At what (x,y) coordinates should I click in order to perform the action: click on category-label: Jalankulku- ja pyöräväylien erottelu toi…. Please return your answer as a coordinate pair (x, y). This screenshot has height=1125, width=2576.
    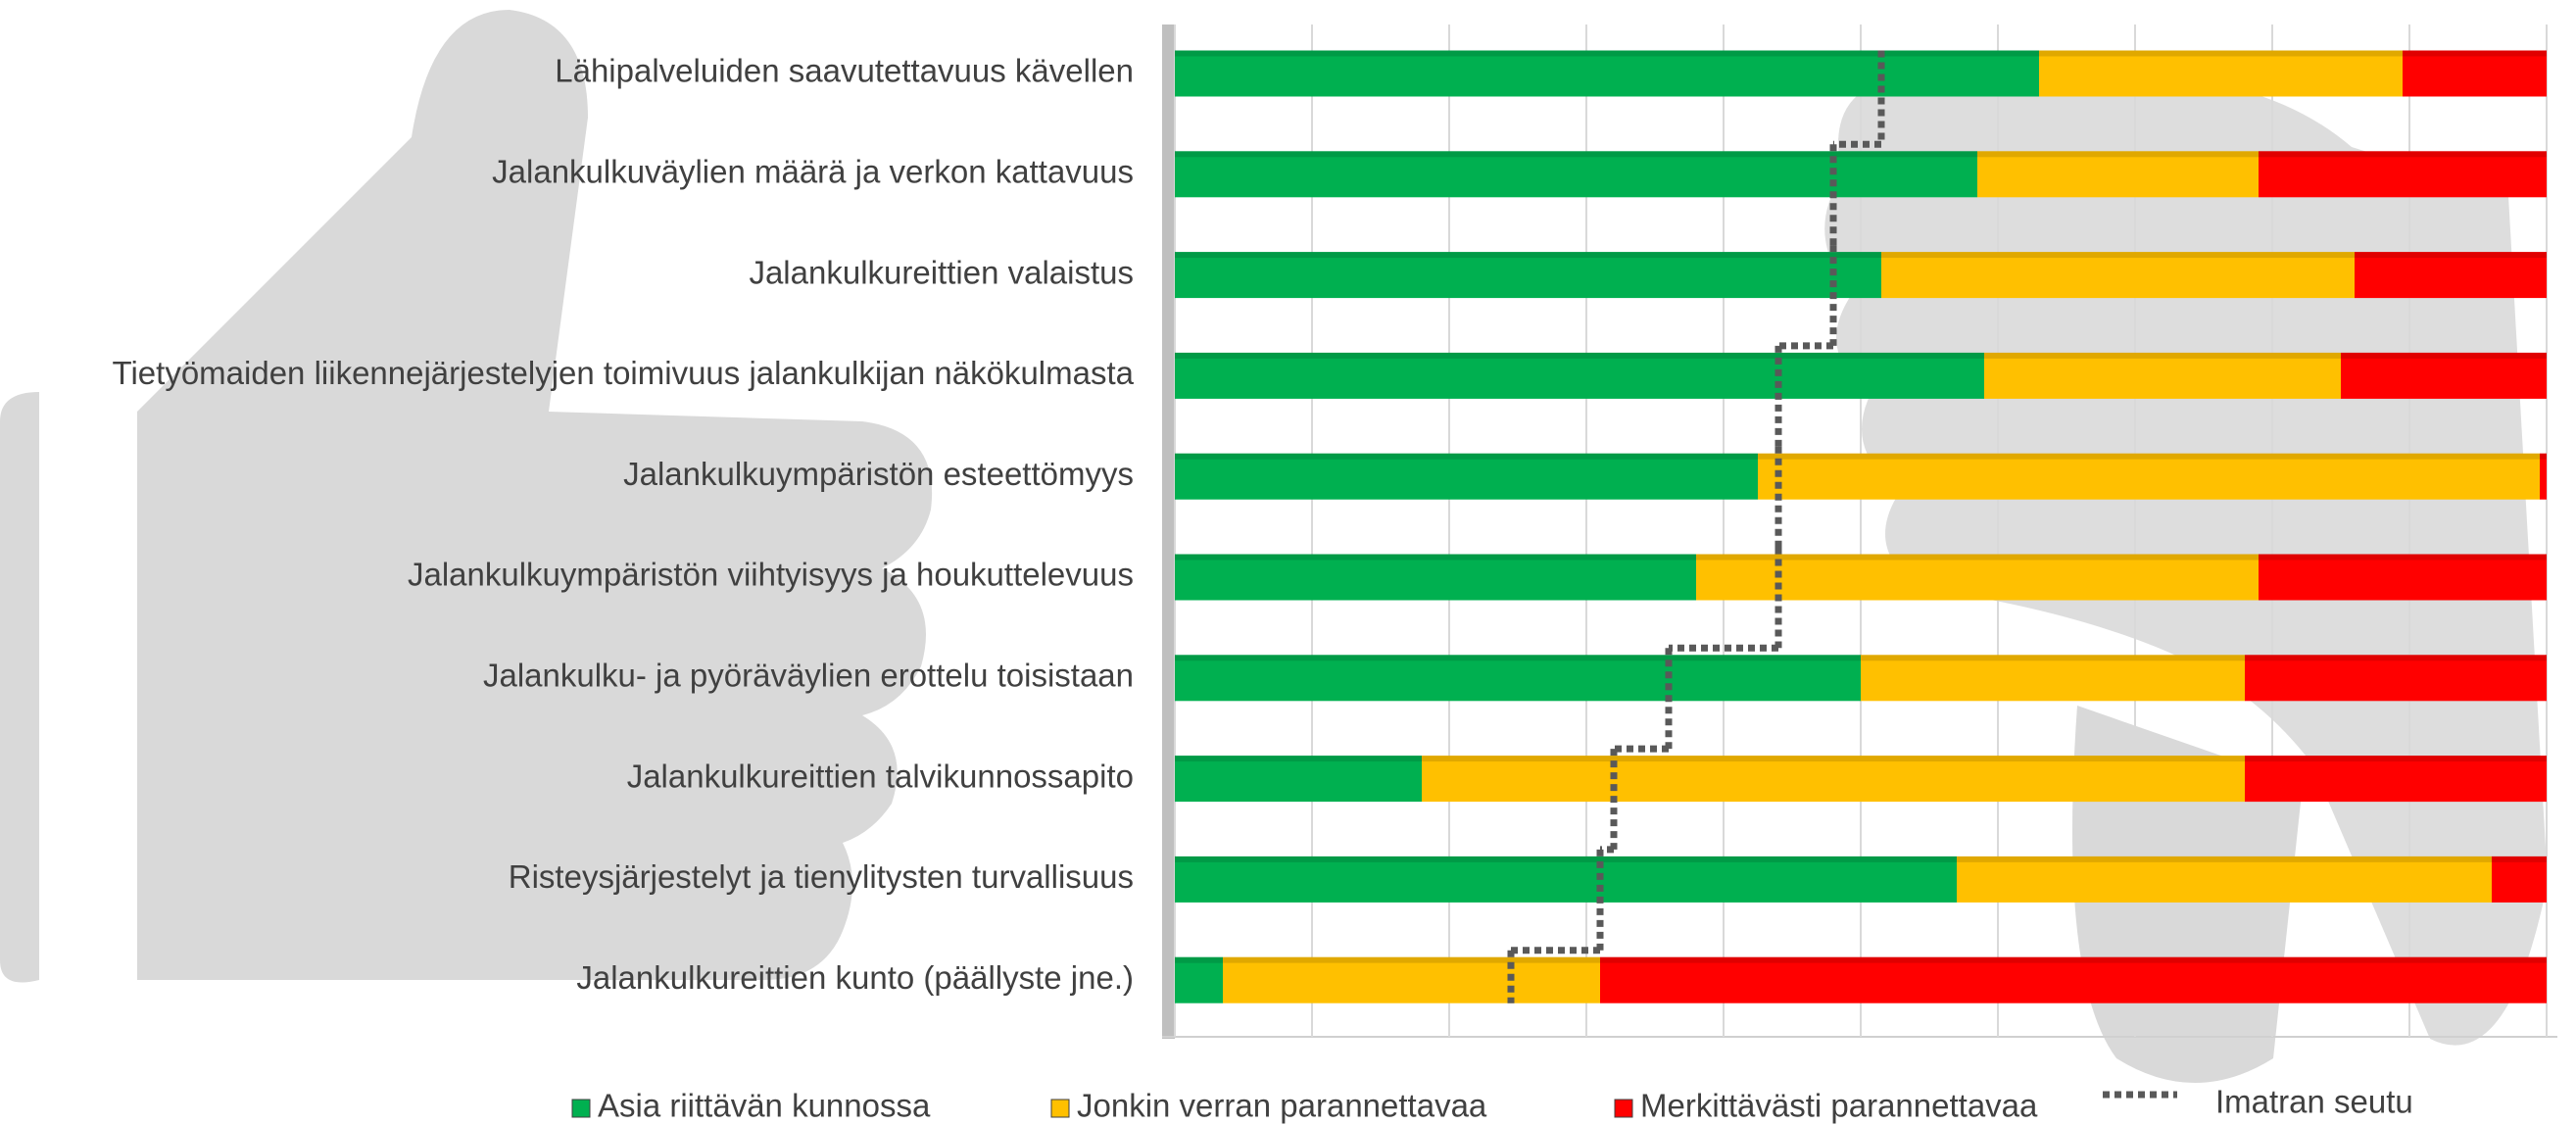
    Looking at the image, I should click on (808, 676).